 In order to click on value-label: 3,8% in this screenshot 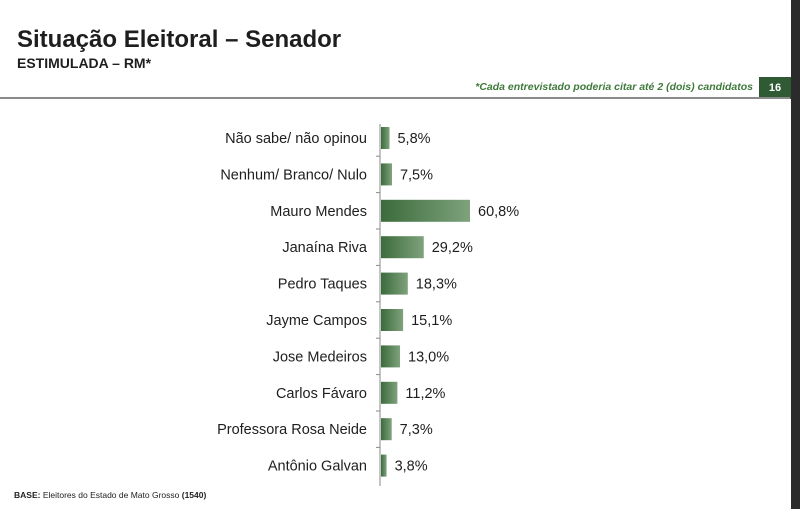, I will do `click(411, 467)`.